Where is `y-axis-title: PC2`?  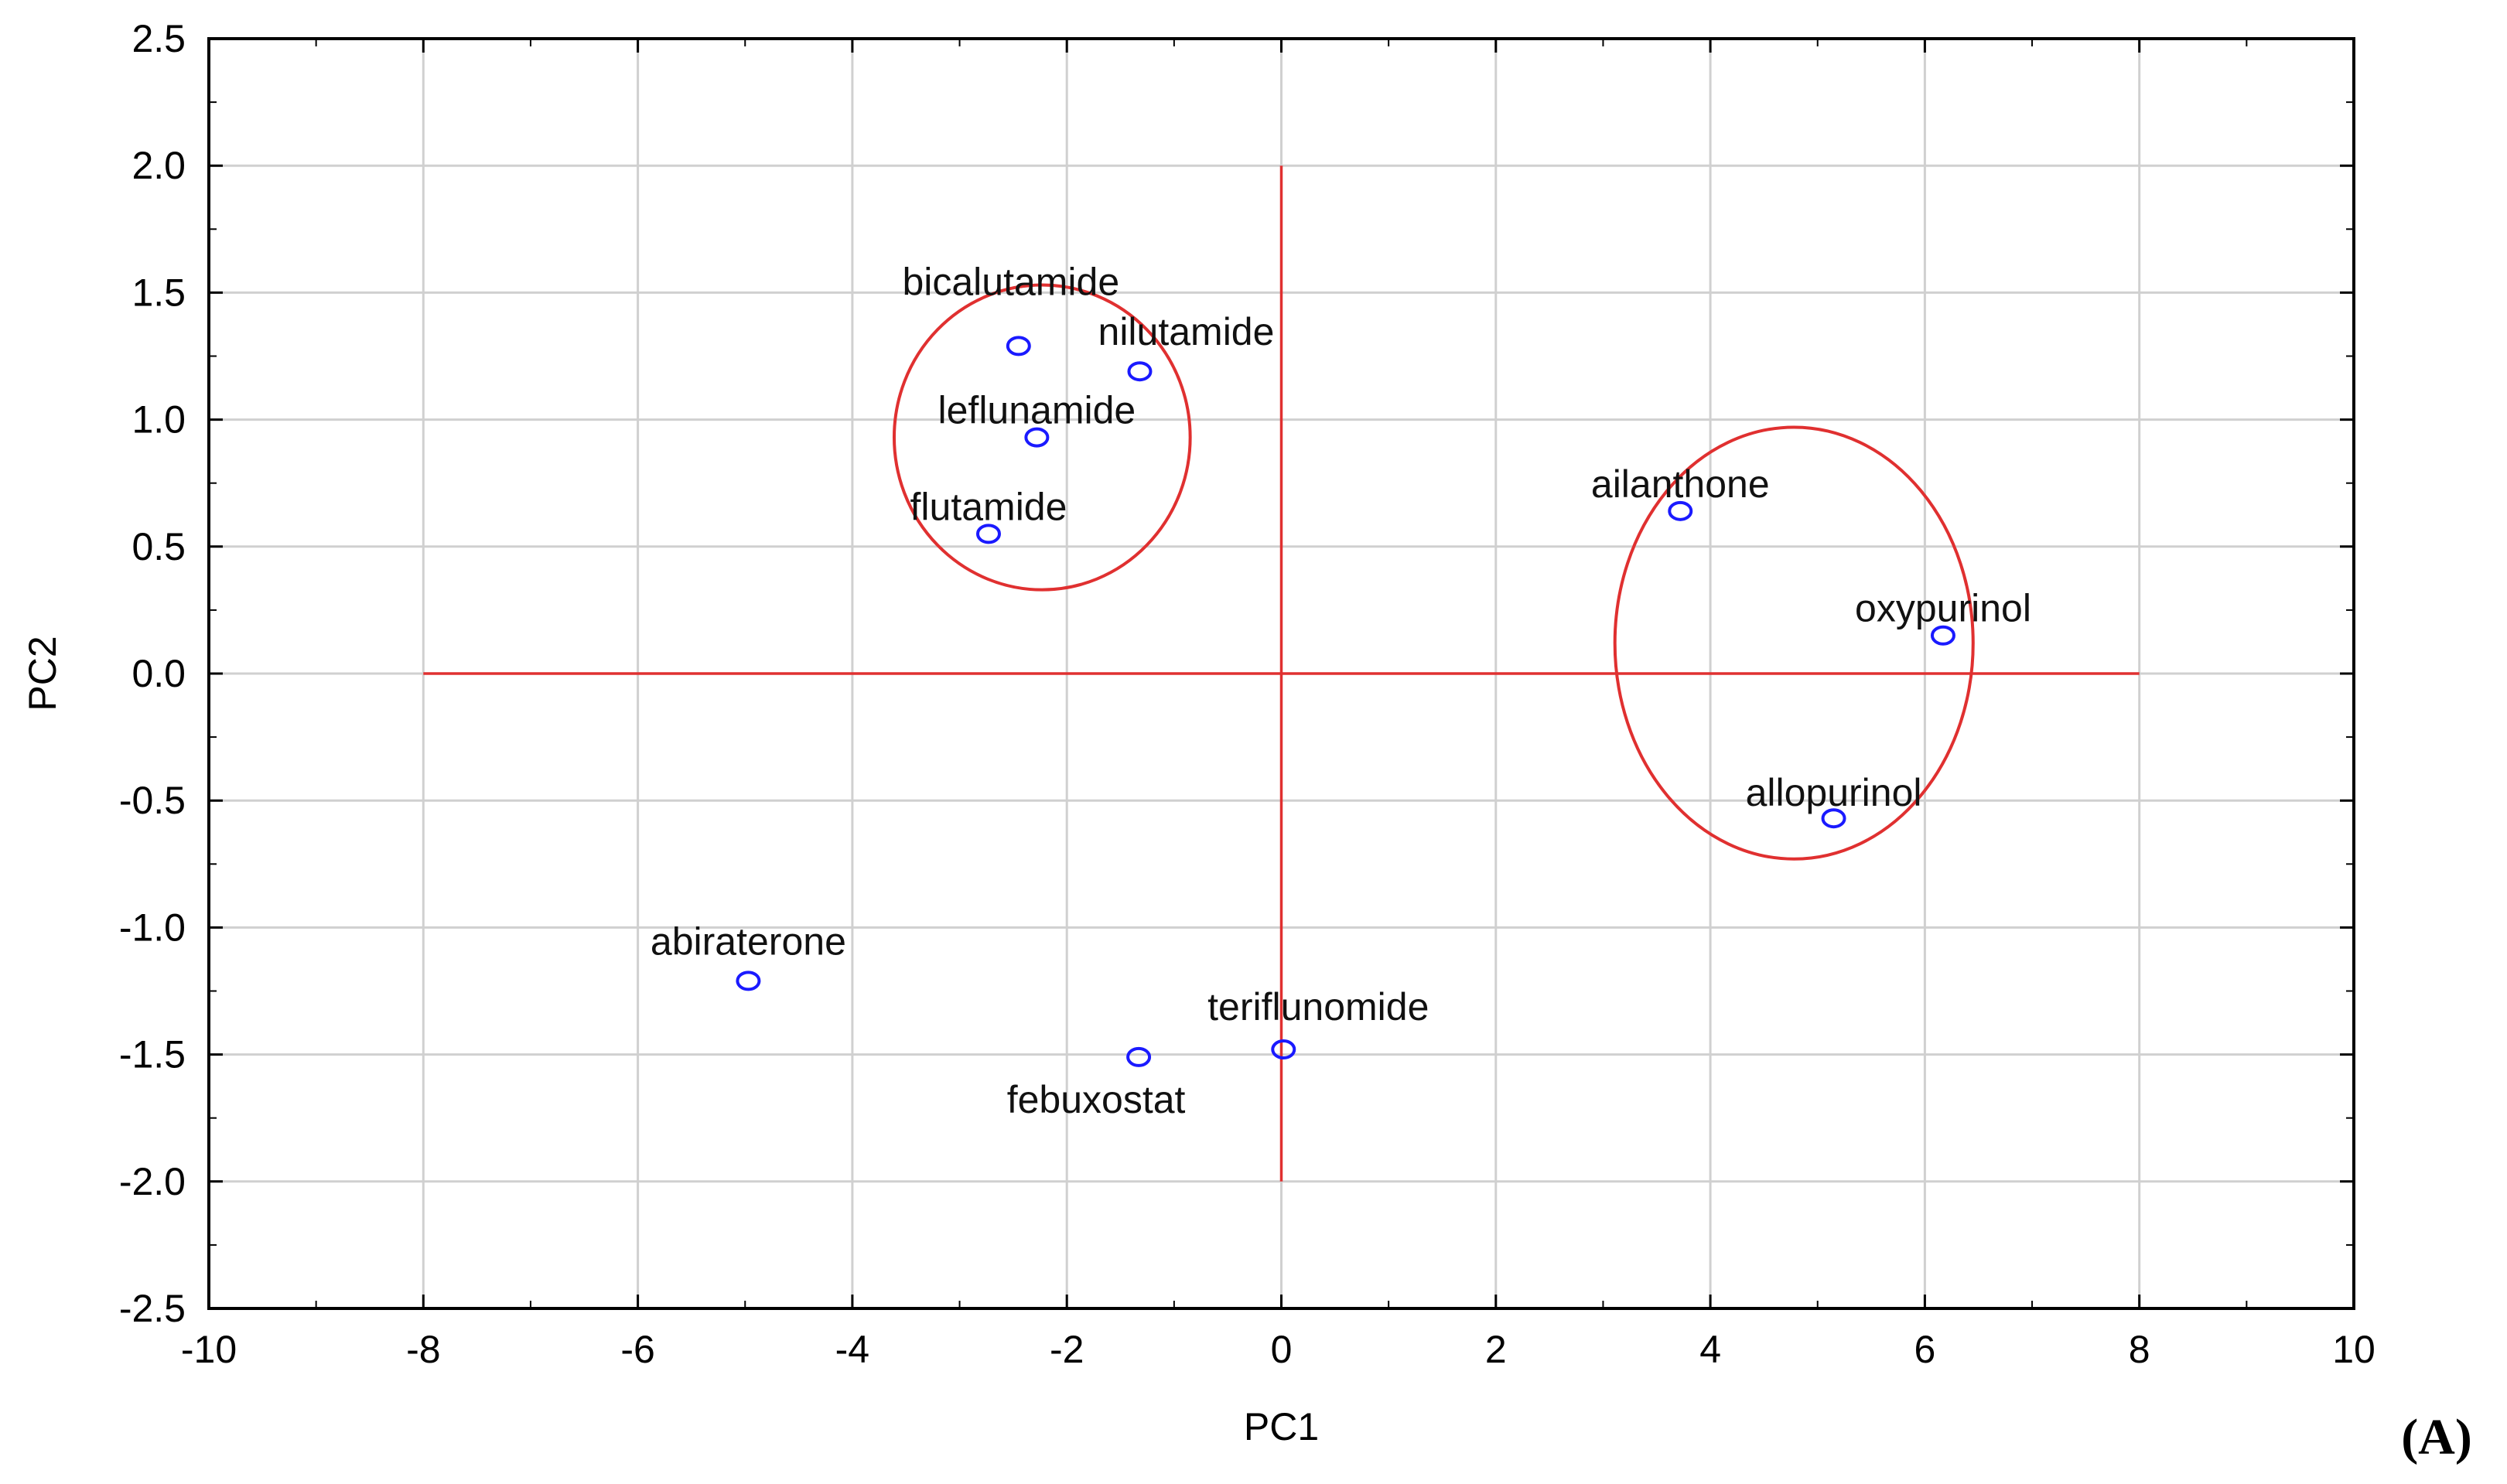
y-axis-title: PC2 is located at coordinates (43, 674).